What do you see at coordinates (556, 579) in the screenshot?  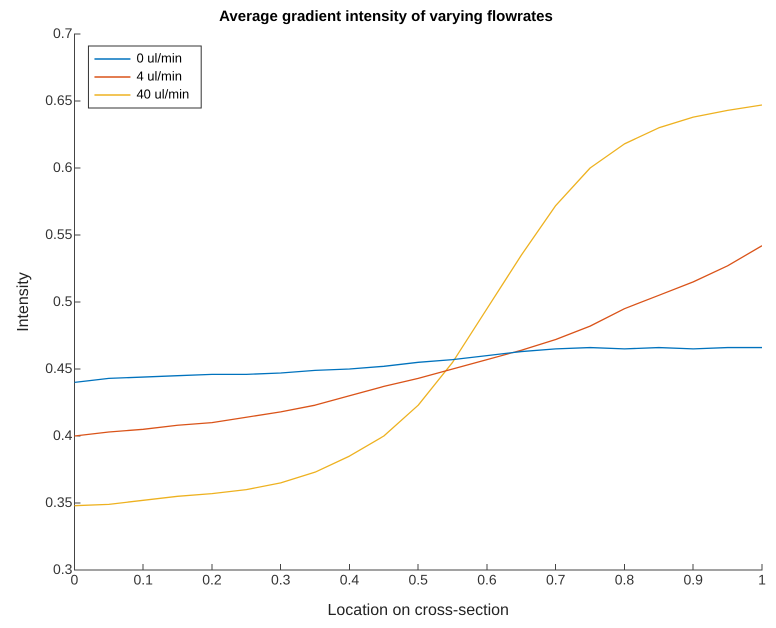 I see `x-tick-label: 0.7` at bounding box center [556, 579].